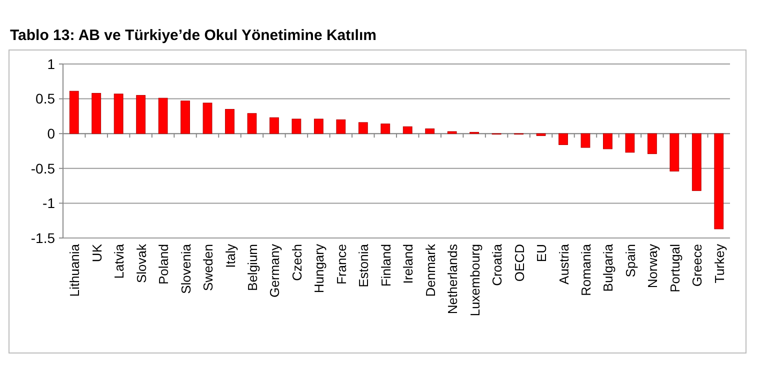  What do you see at coordinates (119, 261) in the screenshot?
I see `x-tick-label: Latvia` at bounding box center [119, 261].